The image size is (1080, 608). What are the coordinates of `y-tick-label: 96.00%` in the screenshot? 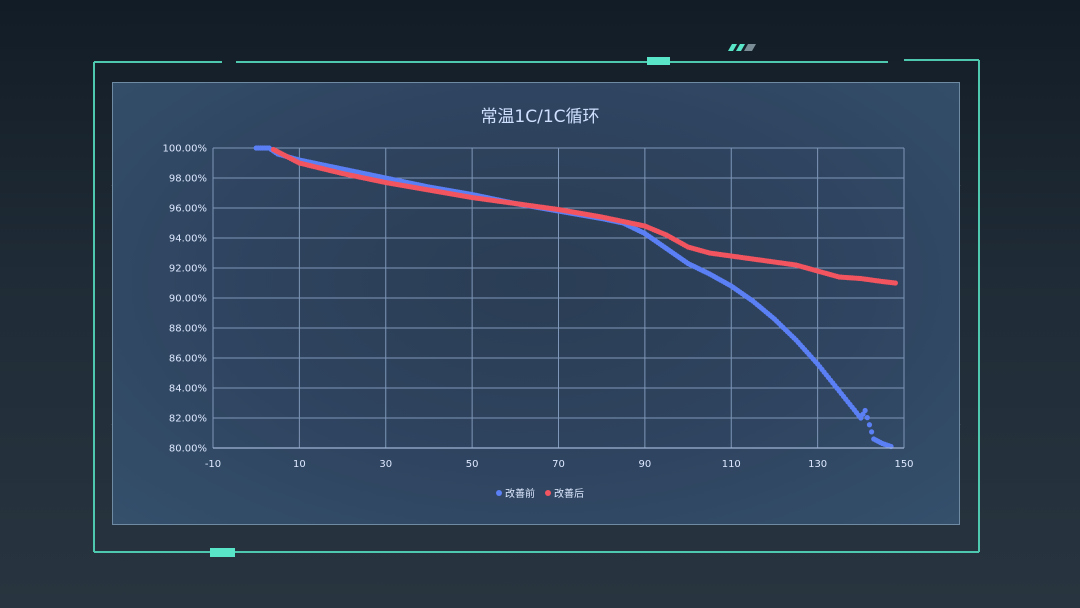 It's located at (188, 209).